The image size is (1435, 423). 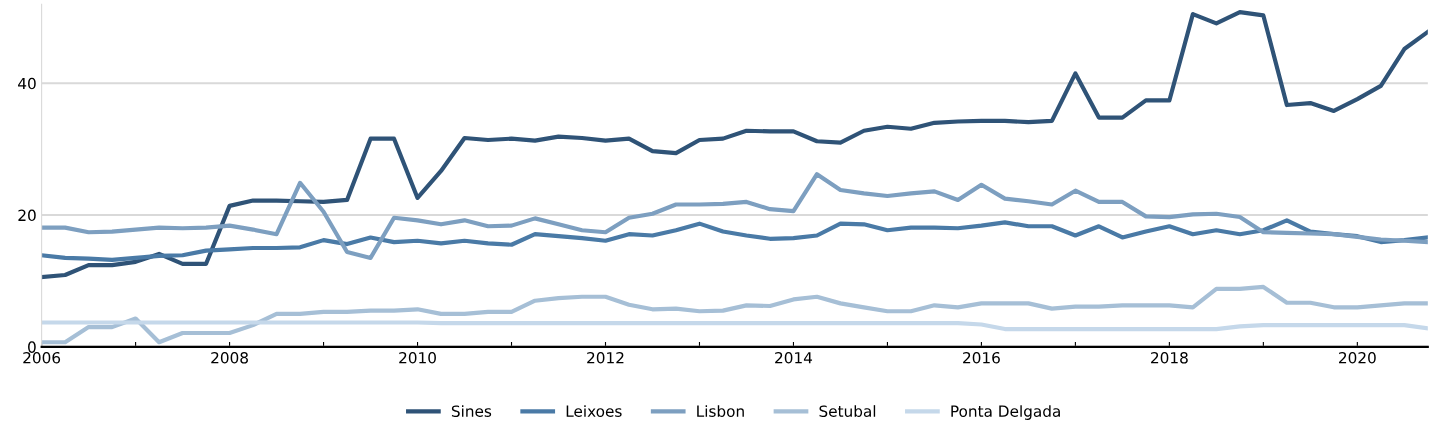 I want to click on x-tick-label: 2006, so click(x=42, y=357).